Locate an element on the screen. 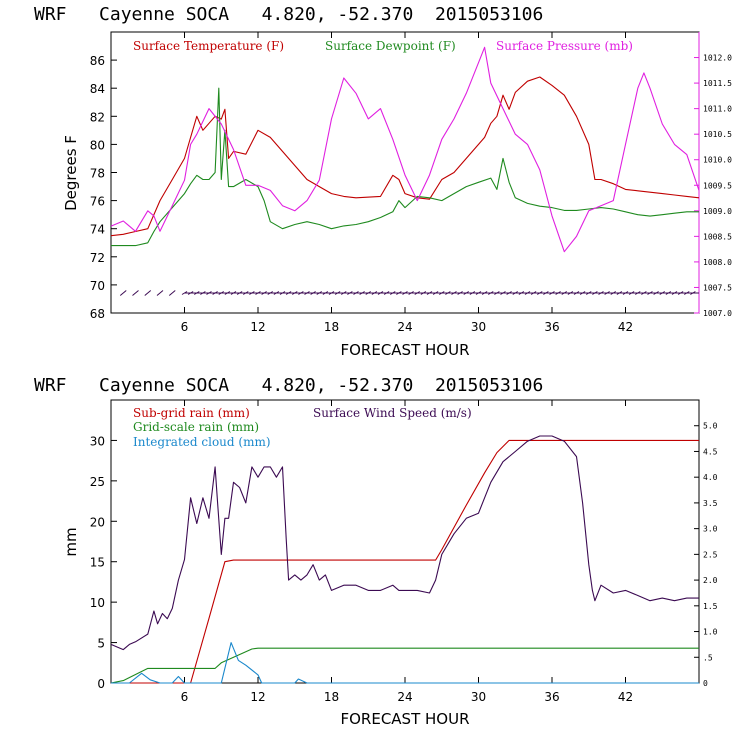 The image size is (740, 740). top-x-axis-label: FORECAST HOUR is located at coordinates (404, 350).